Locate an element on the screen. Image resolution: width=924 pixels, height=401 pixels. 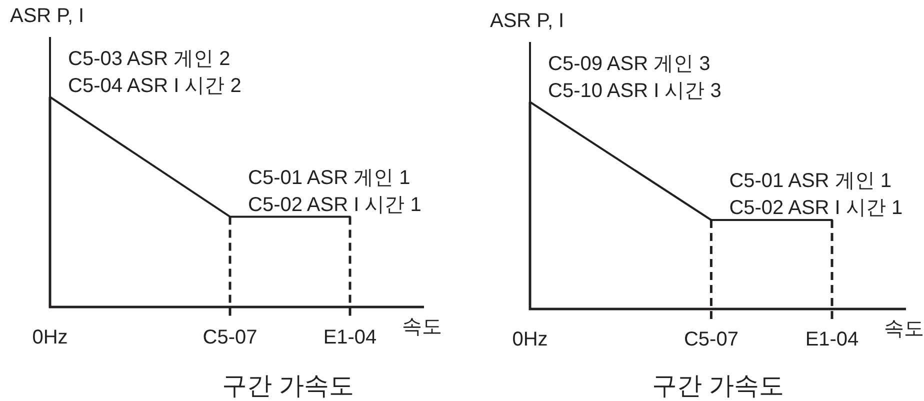
annotation: C5-09 ASR 게인 3 C5-10 ASR I 시간 3 is located at coordinates (635, 78).